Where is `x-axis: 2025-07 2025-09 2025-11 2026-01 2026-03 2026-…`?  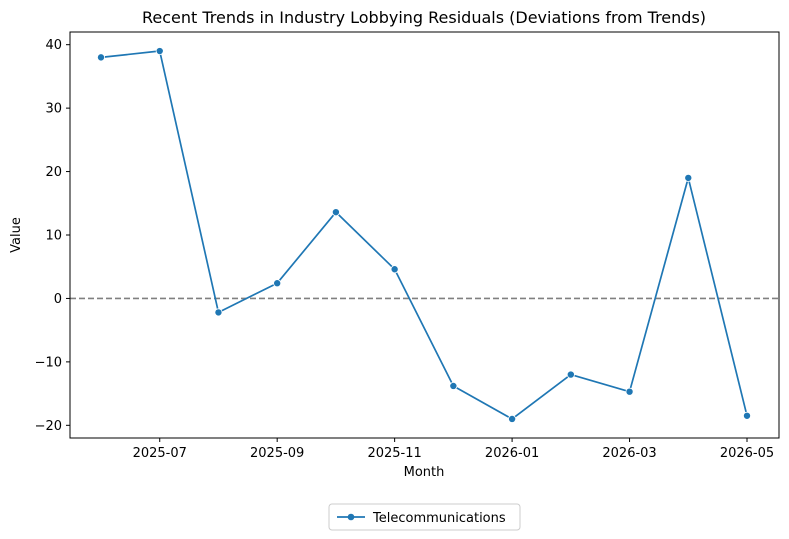
x-axis: 2025-07 2025-09 2025-11 2026-01 2026-03 2026-… is located at coordinates (453, 449).